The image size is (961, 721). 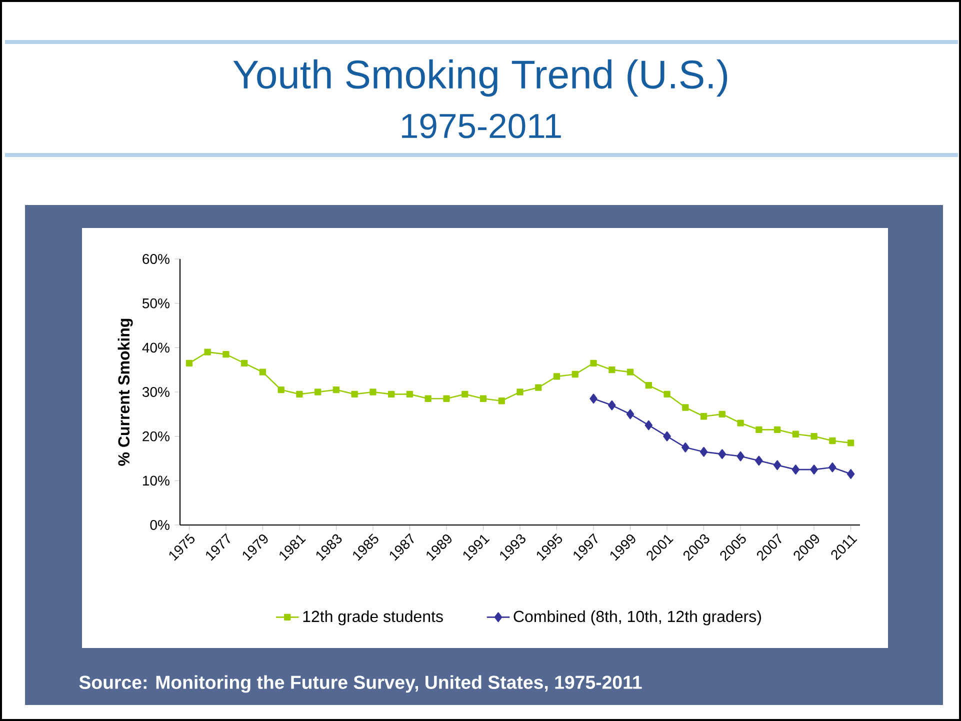 What do you see at coordinates (481, 126) in the screenshot?
I see `chart-subtitle: 1975-2011` at bounding box center [481, 126].